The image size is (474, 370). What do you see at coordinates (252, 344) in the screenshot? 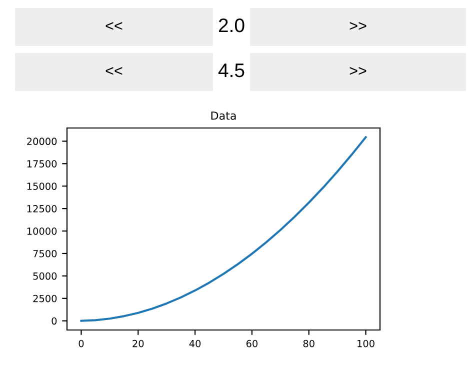
I see `x-tick-label: 60` at bounding box center [252, 344].